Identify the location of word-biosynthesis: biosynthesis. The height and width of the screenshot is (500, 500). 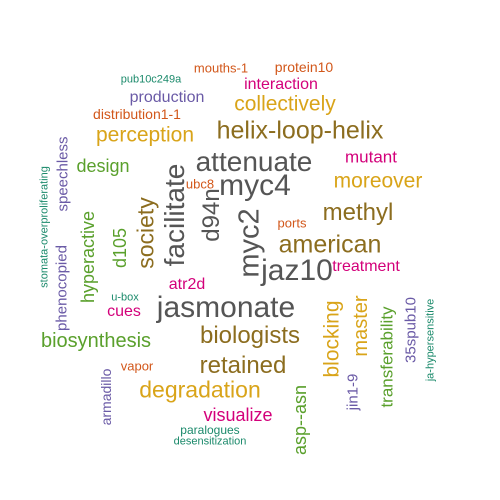
(96, 341).